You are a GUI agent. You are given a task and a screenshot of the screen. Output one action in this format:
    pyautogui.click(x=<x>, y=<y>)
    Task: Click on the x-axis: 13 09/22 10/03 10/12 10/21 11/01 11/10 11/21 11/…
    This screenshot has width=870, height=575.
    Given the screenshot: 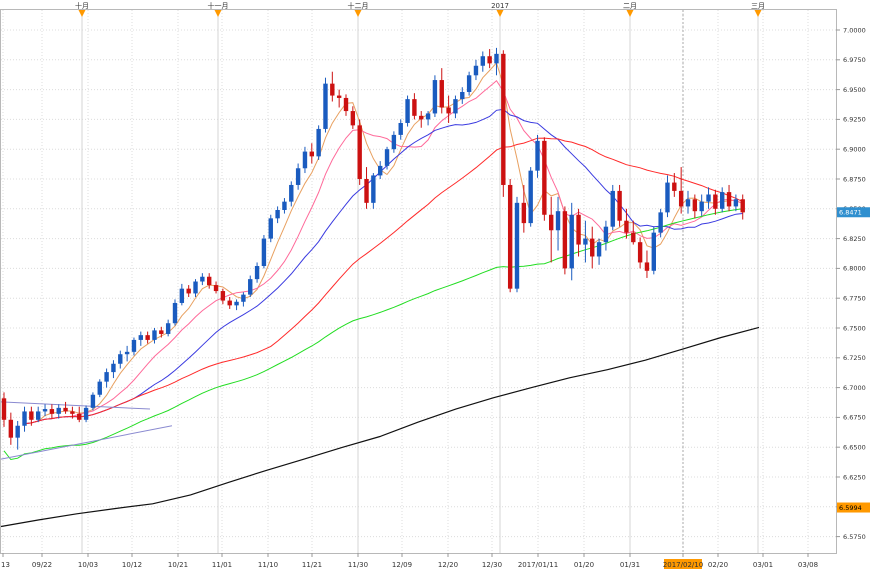 What is the action you would take?
    pyautogui.click(x=409, y=561)
    